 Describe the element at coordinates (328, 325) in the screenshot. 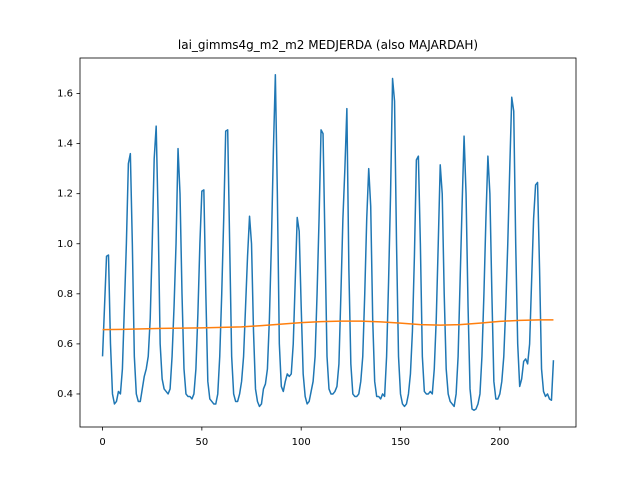

I see `data-line` at that location.